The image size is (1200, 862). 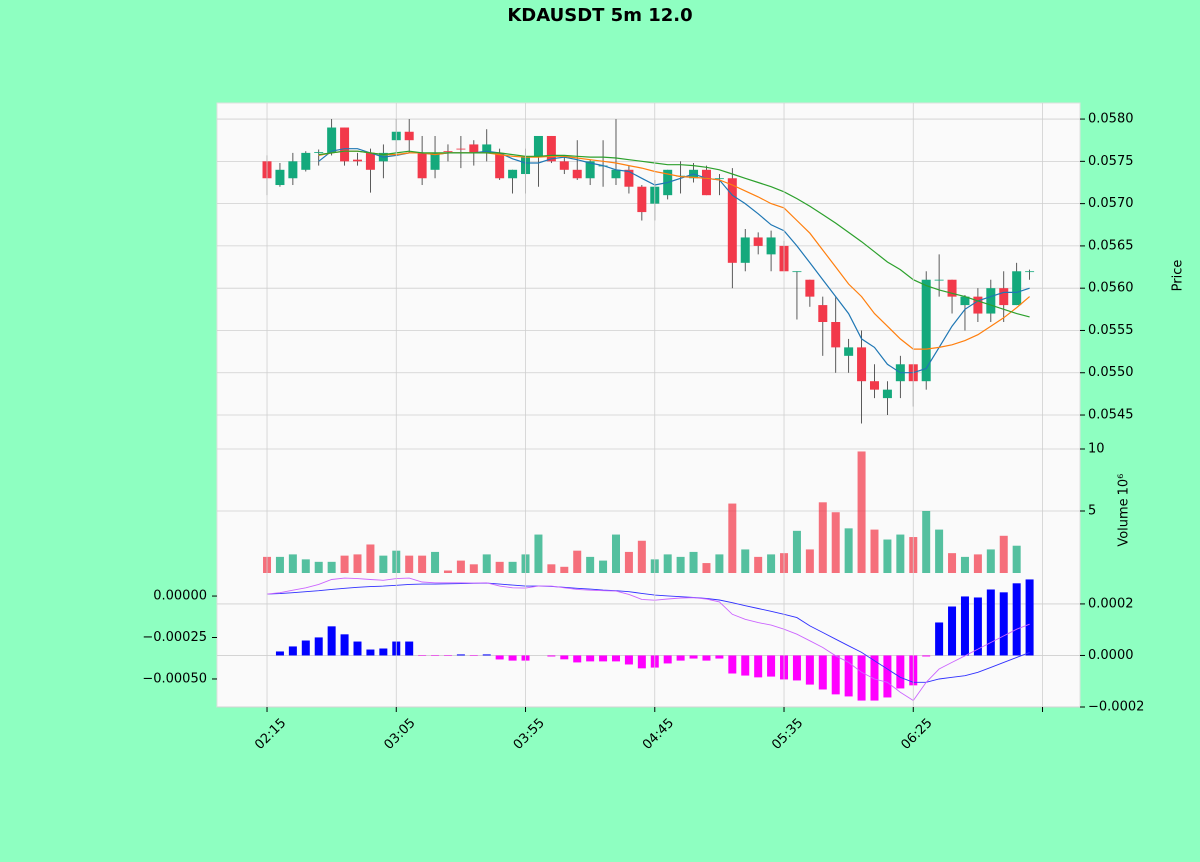 I want to click on y-tick-label: 0.0570, so click(x=1111, y=203).